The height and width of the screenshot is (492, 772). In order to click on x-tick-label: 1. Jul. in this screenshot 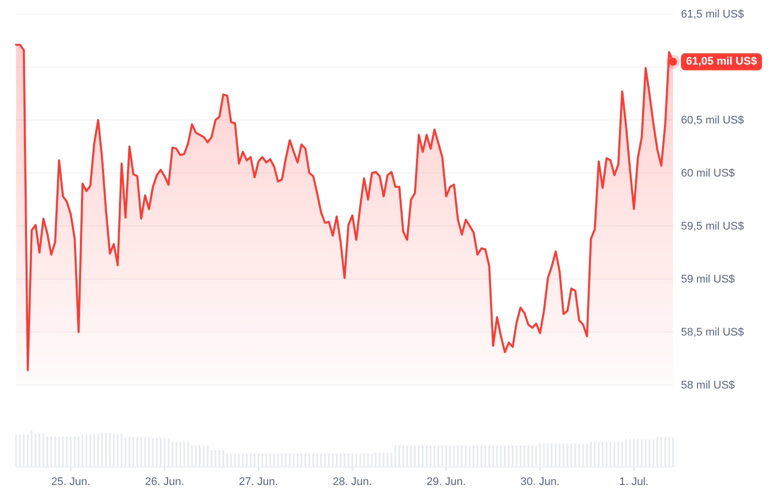, I will do `click(634, 482)`.